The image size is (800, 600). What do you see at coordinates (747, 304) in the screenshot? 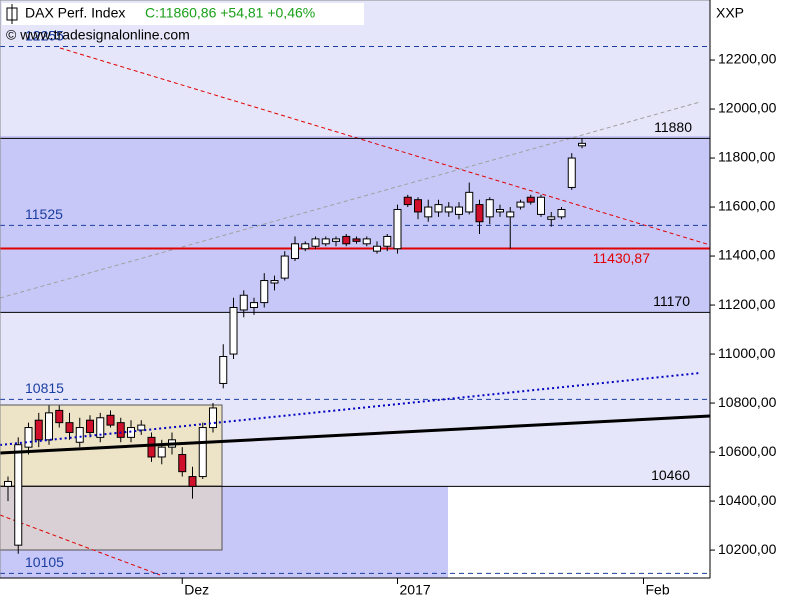
I see `y-tick-label: 11200,00` at bounding box center [747, 304].